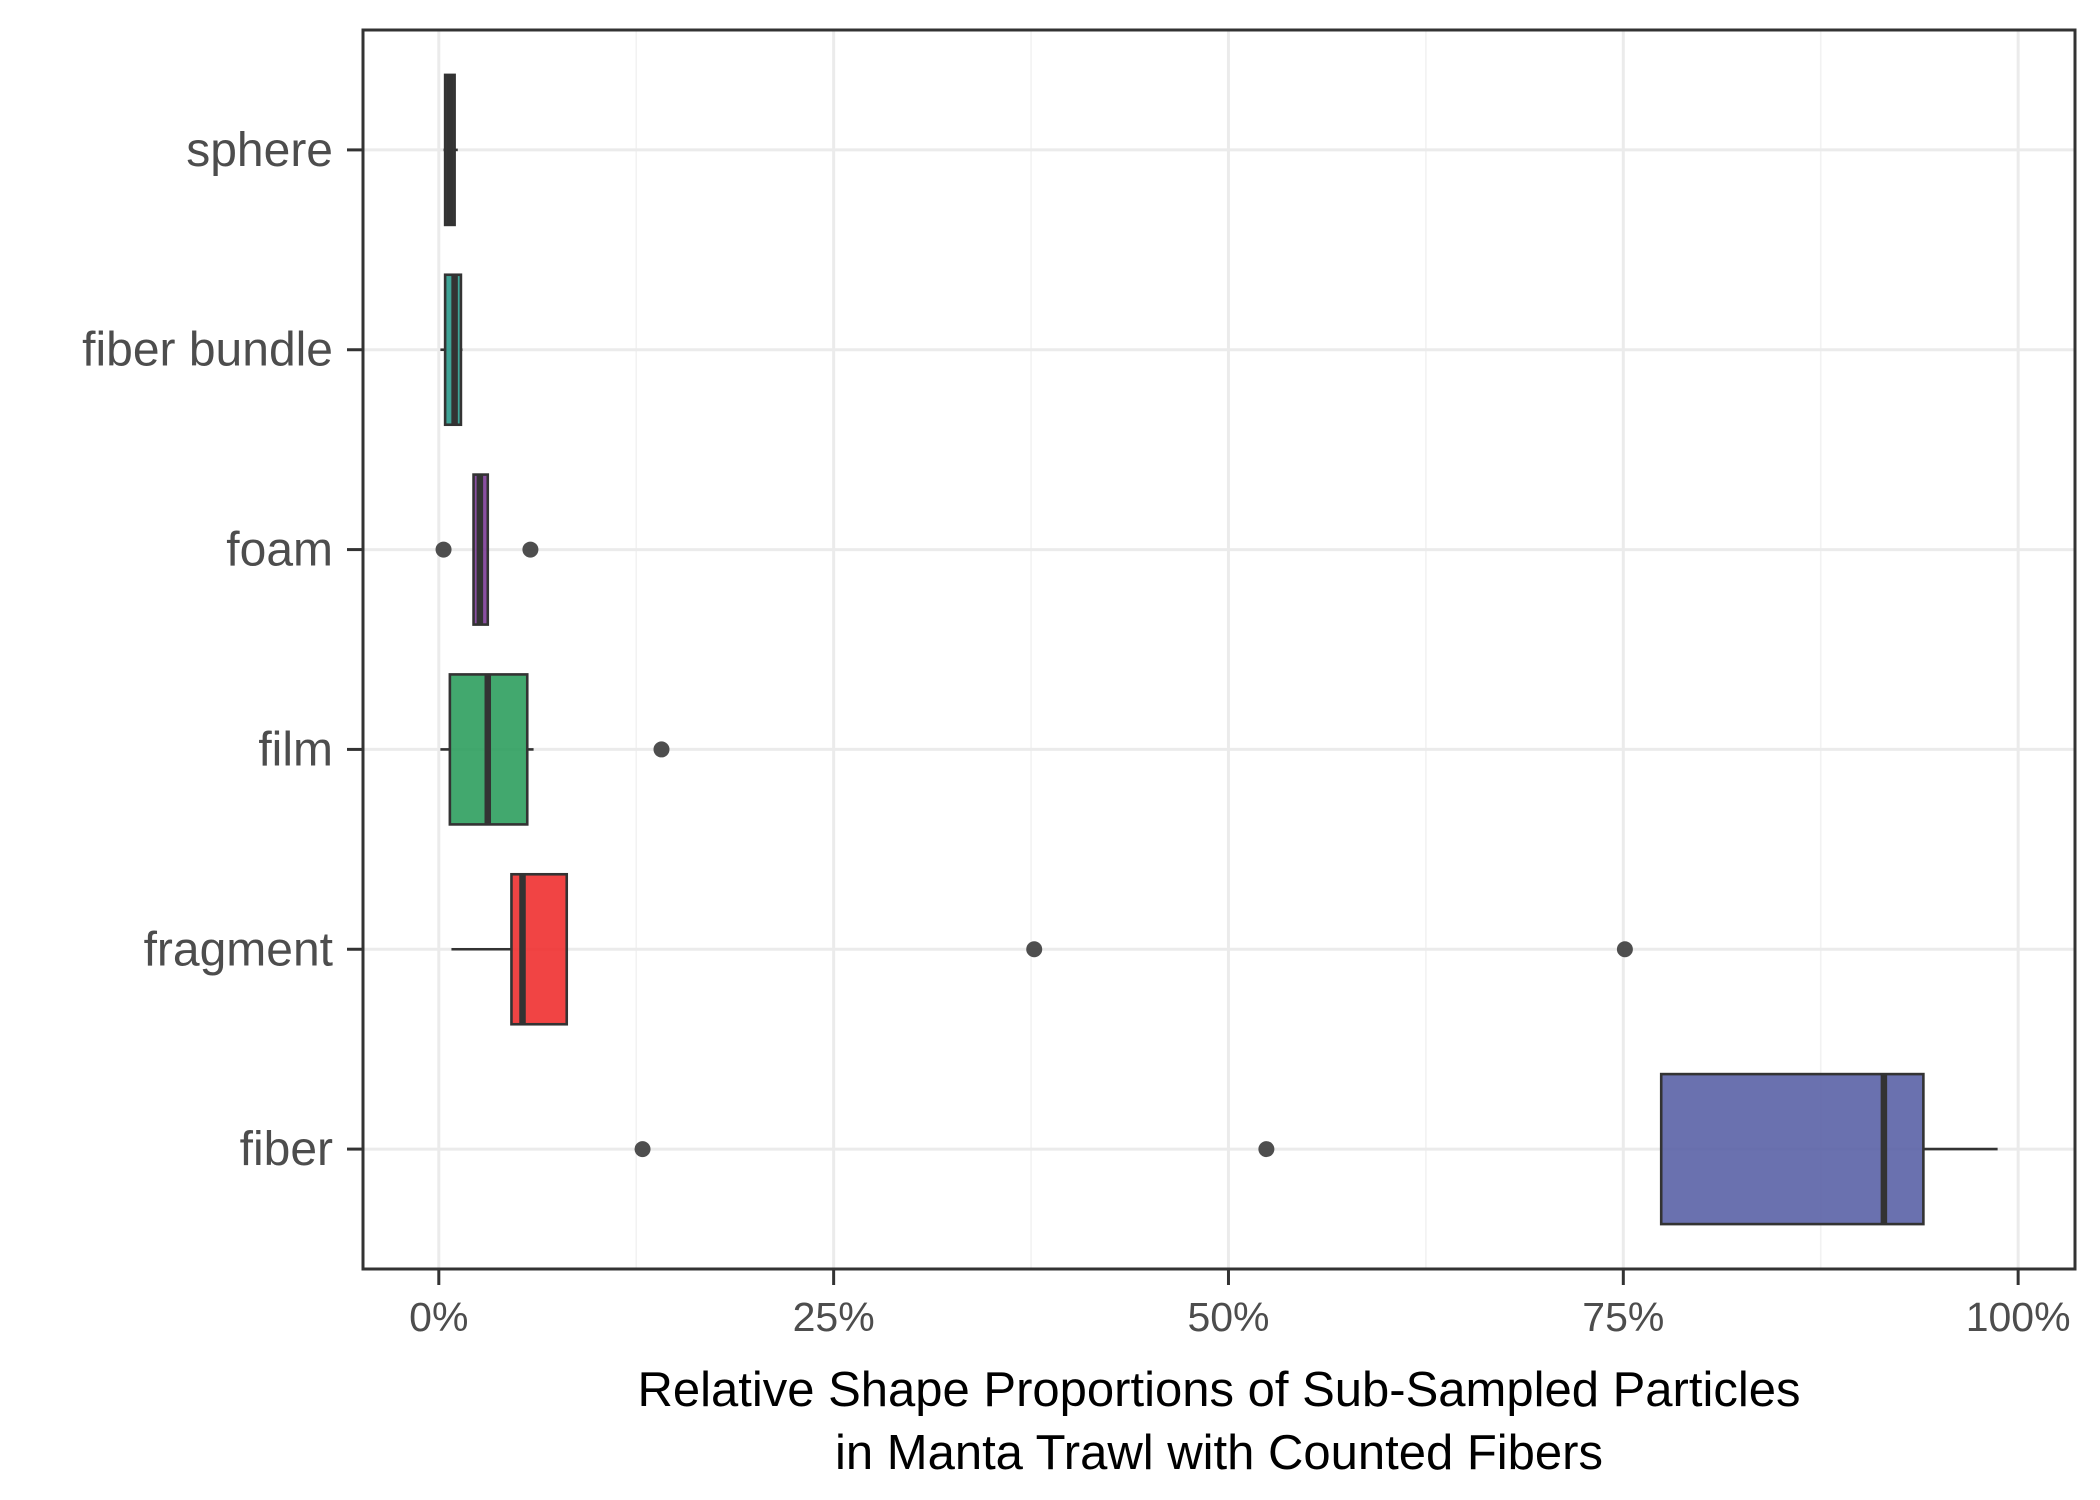 The width and height of the screenshot is (2100, 1500). What do you see at coordinates (1623, 1317) in the screenshot?
I see `x-tick-label: 75%` at bounding box center [1623, 1317].